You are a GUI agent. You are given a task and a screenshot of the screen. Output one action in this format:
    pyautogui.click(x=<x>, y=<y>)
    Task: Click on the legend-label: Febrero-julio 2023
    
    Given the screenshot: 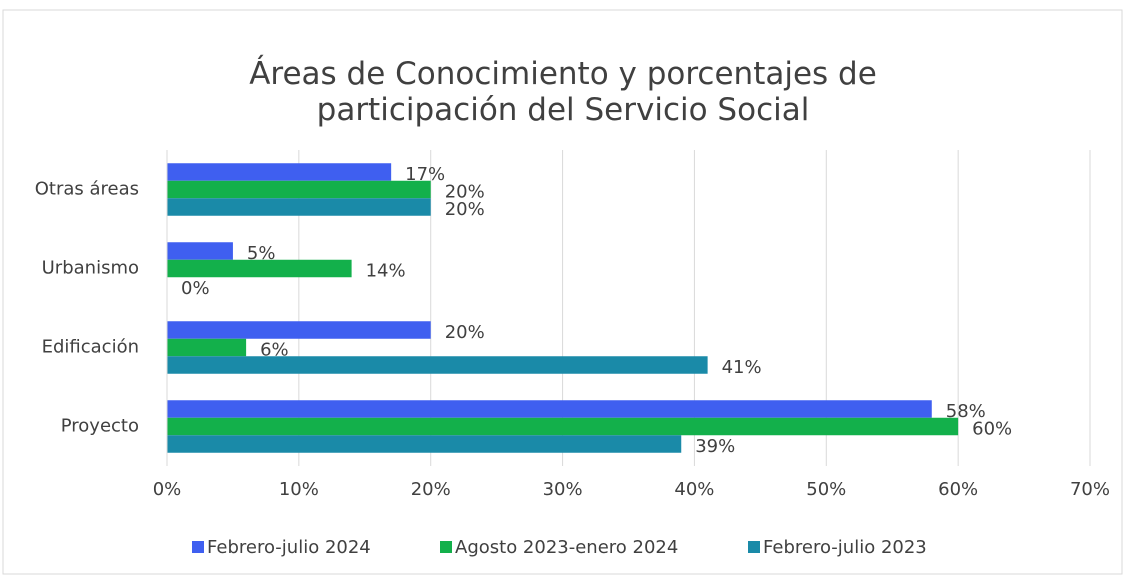 What is the action you would take?
    pyautogui.click(x=845, y=547)
    